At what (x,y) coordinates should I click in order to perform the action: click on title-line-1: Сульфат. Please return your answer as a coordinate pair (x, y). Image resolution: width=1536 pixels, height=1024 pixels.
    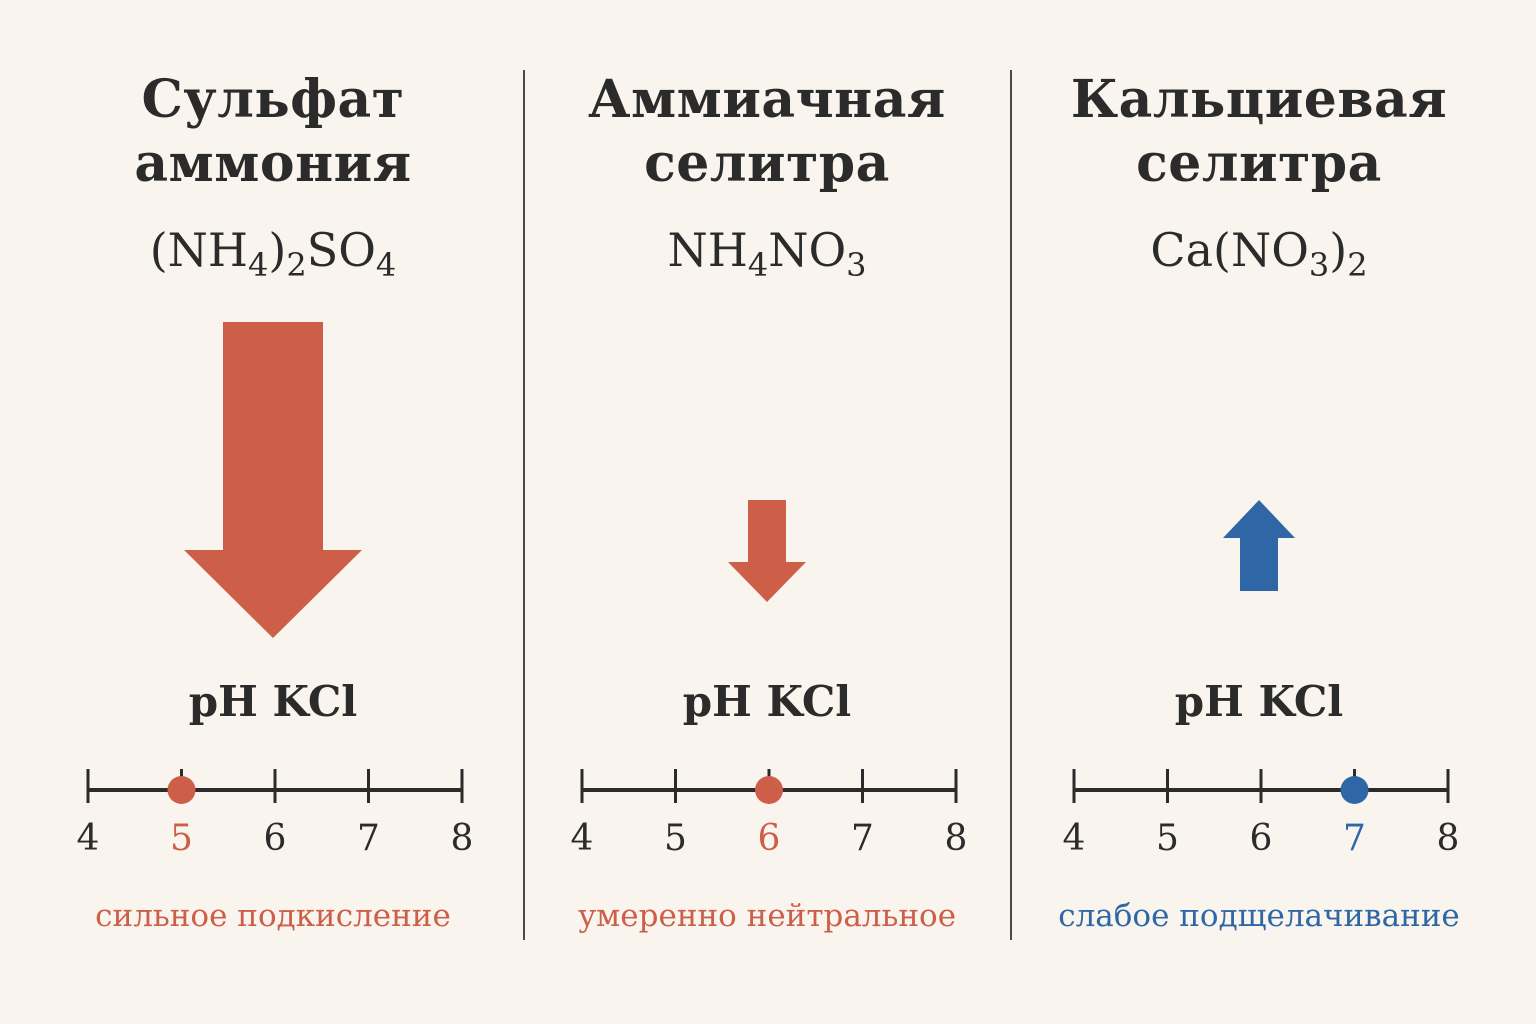
    Looking at the image, I should click on (273, 99).